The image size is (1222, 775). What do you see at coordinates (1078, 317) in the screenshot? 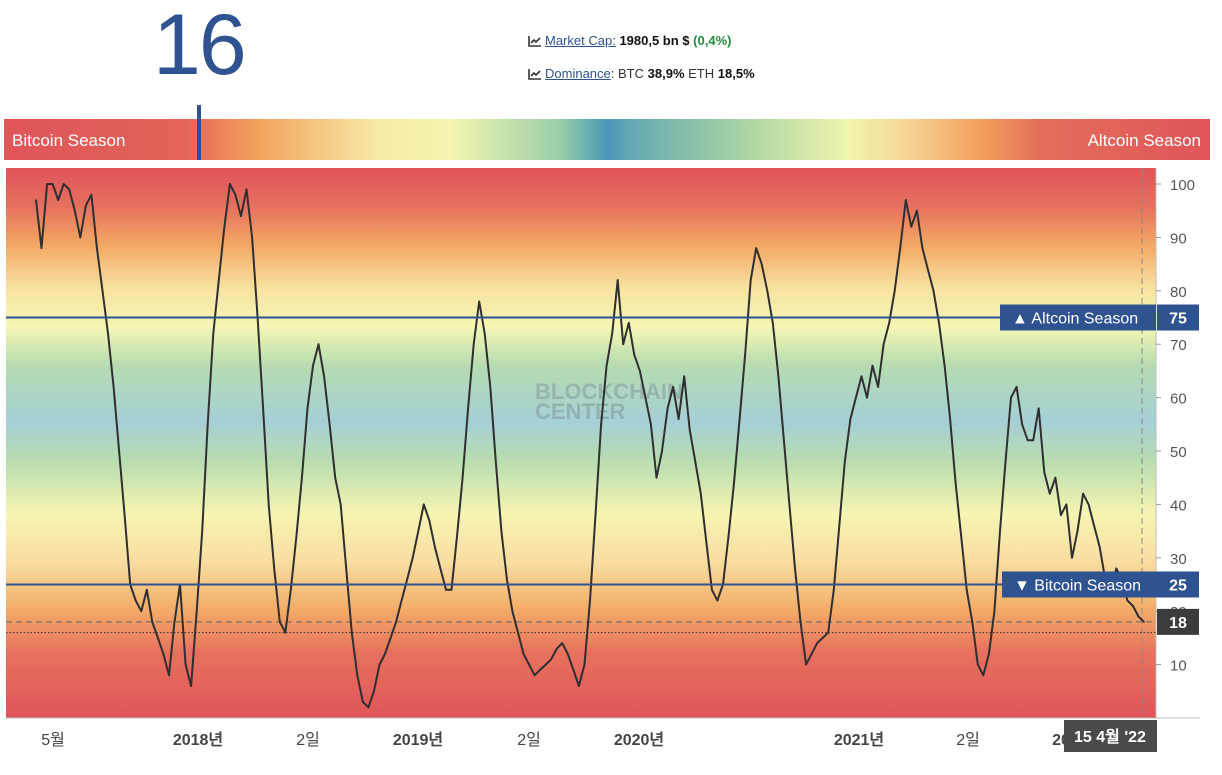
I see `altcoin-season-threshold-label-bg` at bounding box center [1078, 317].